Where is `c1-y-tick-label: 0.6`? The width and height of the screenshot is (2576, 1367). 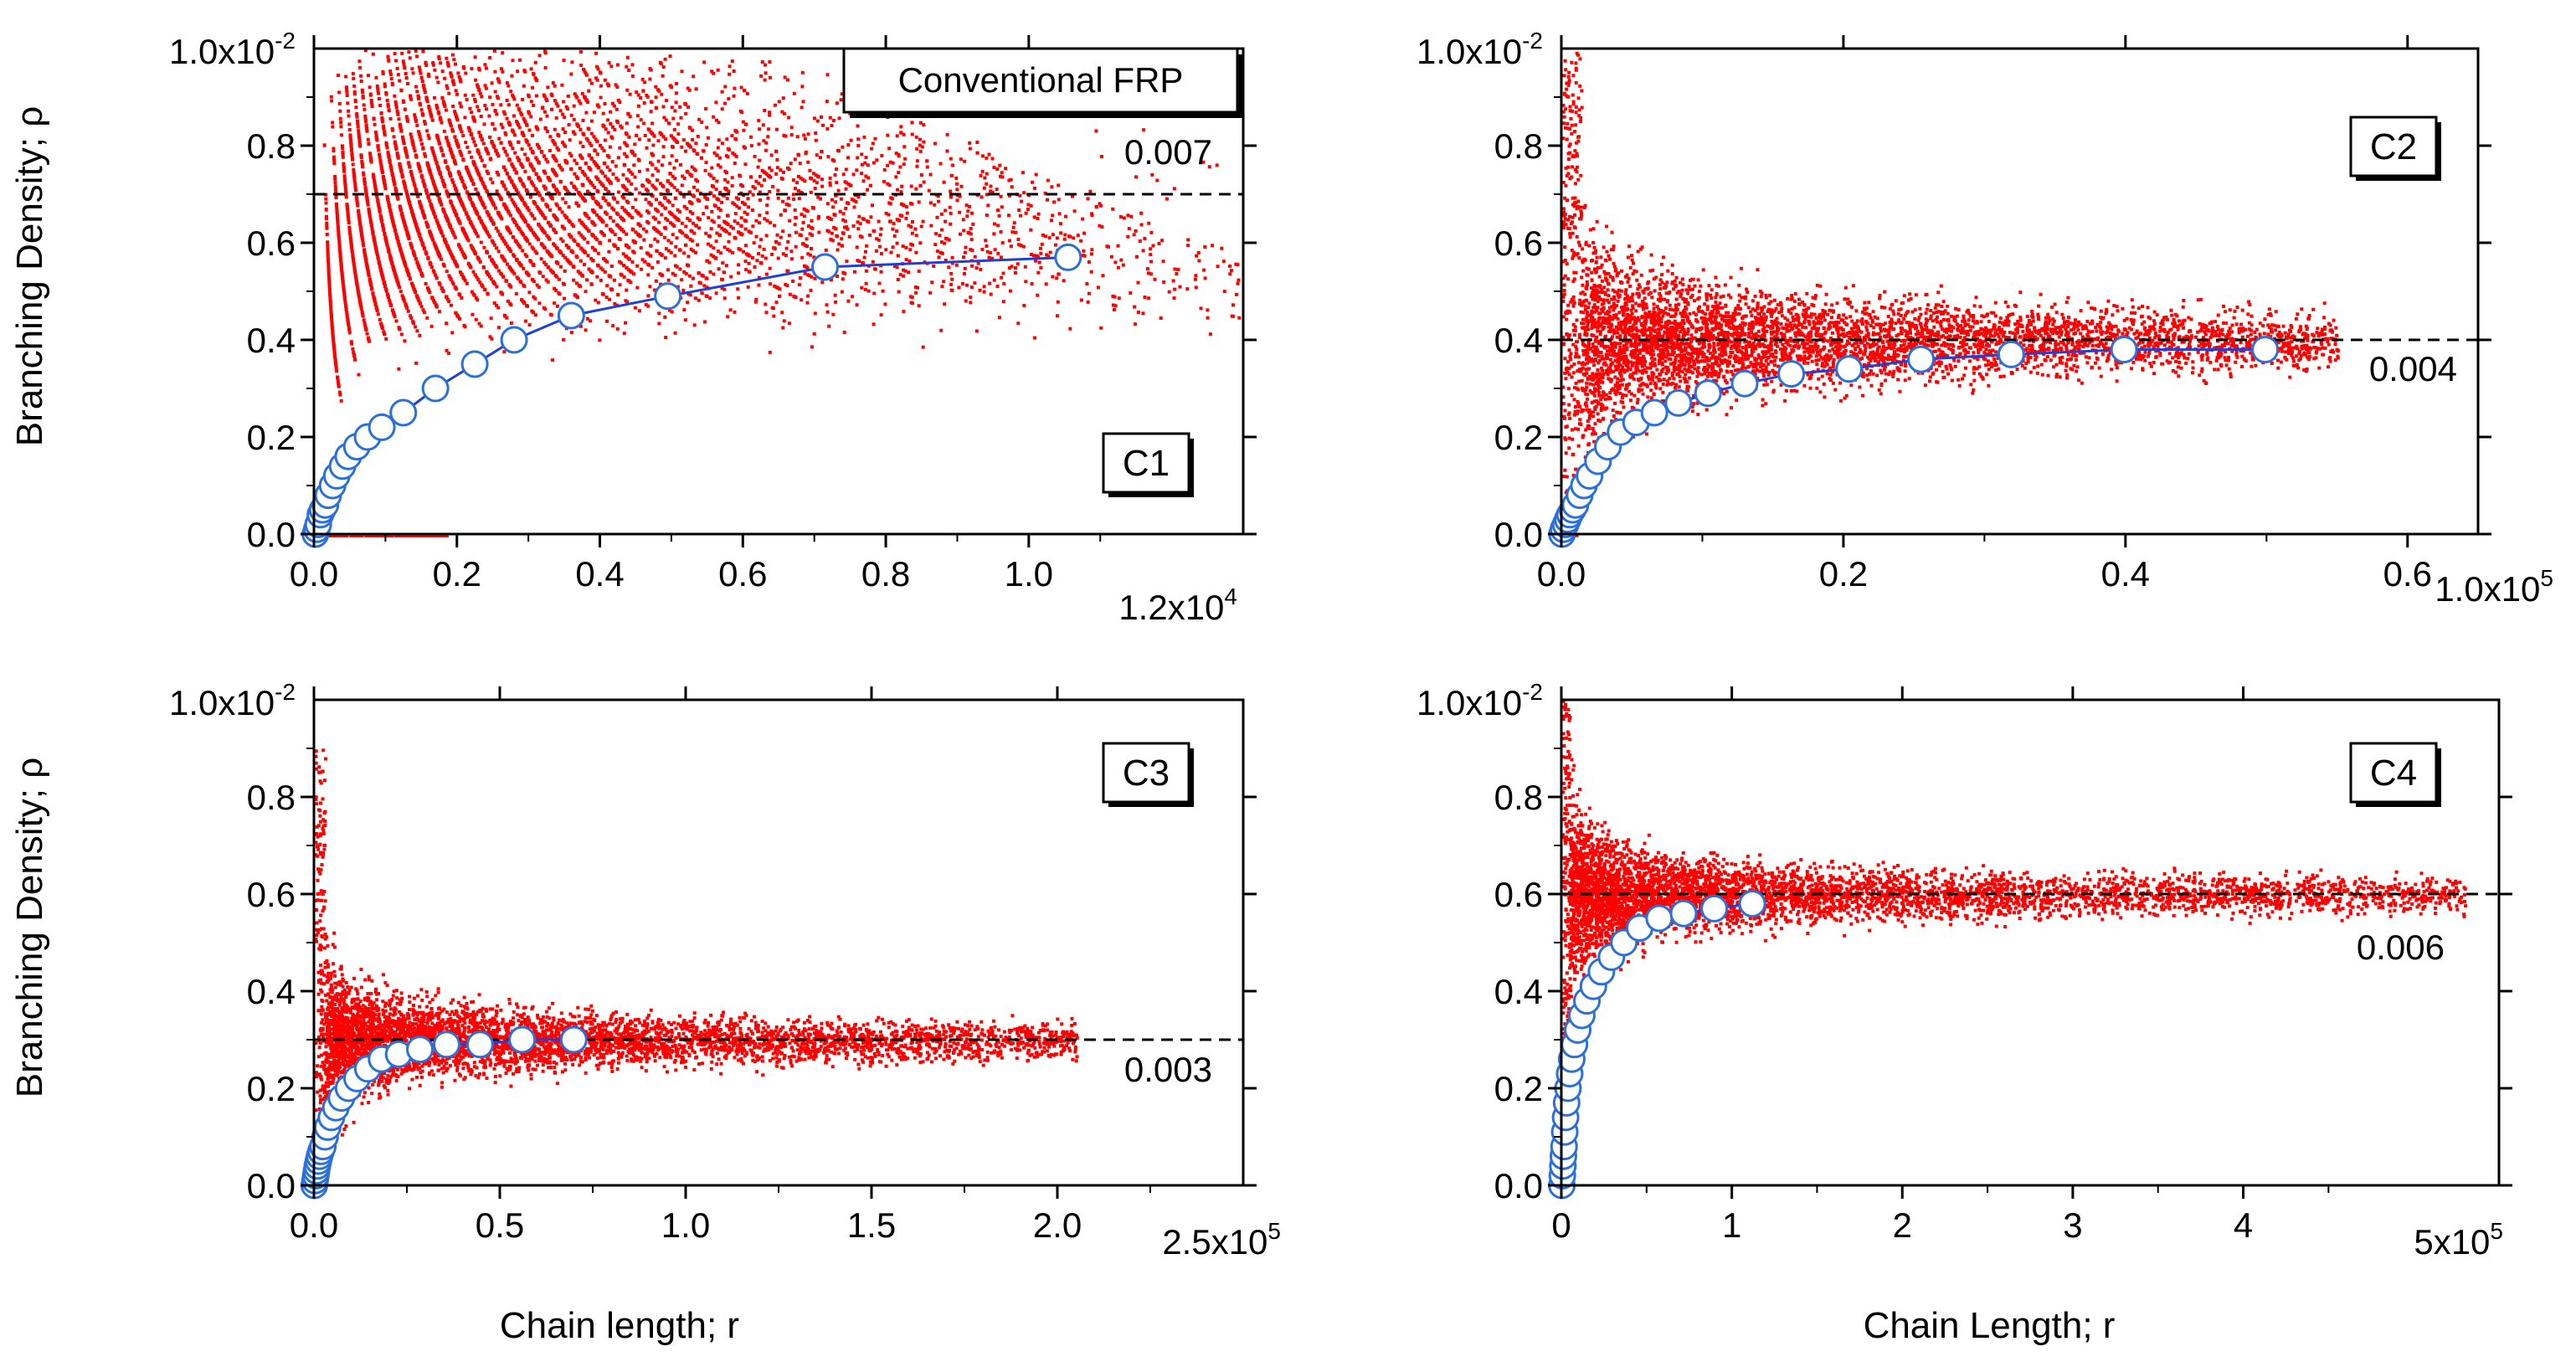 c1-y-tick-label: 0.6 is located at coordinates (272, 244).